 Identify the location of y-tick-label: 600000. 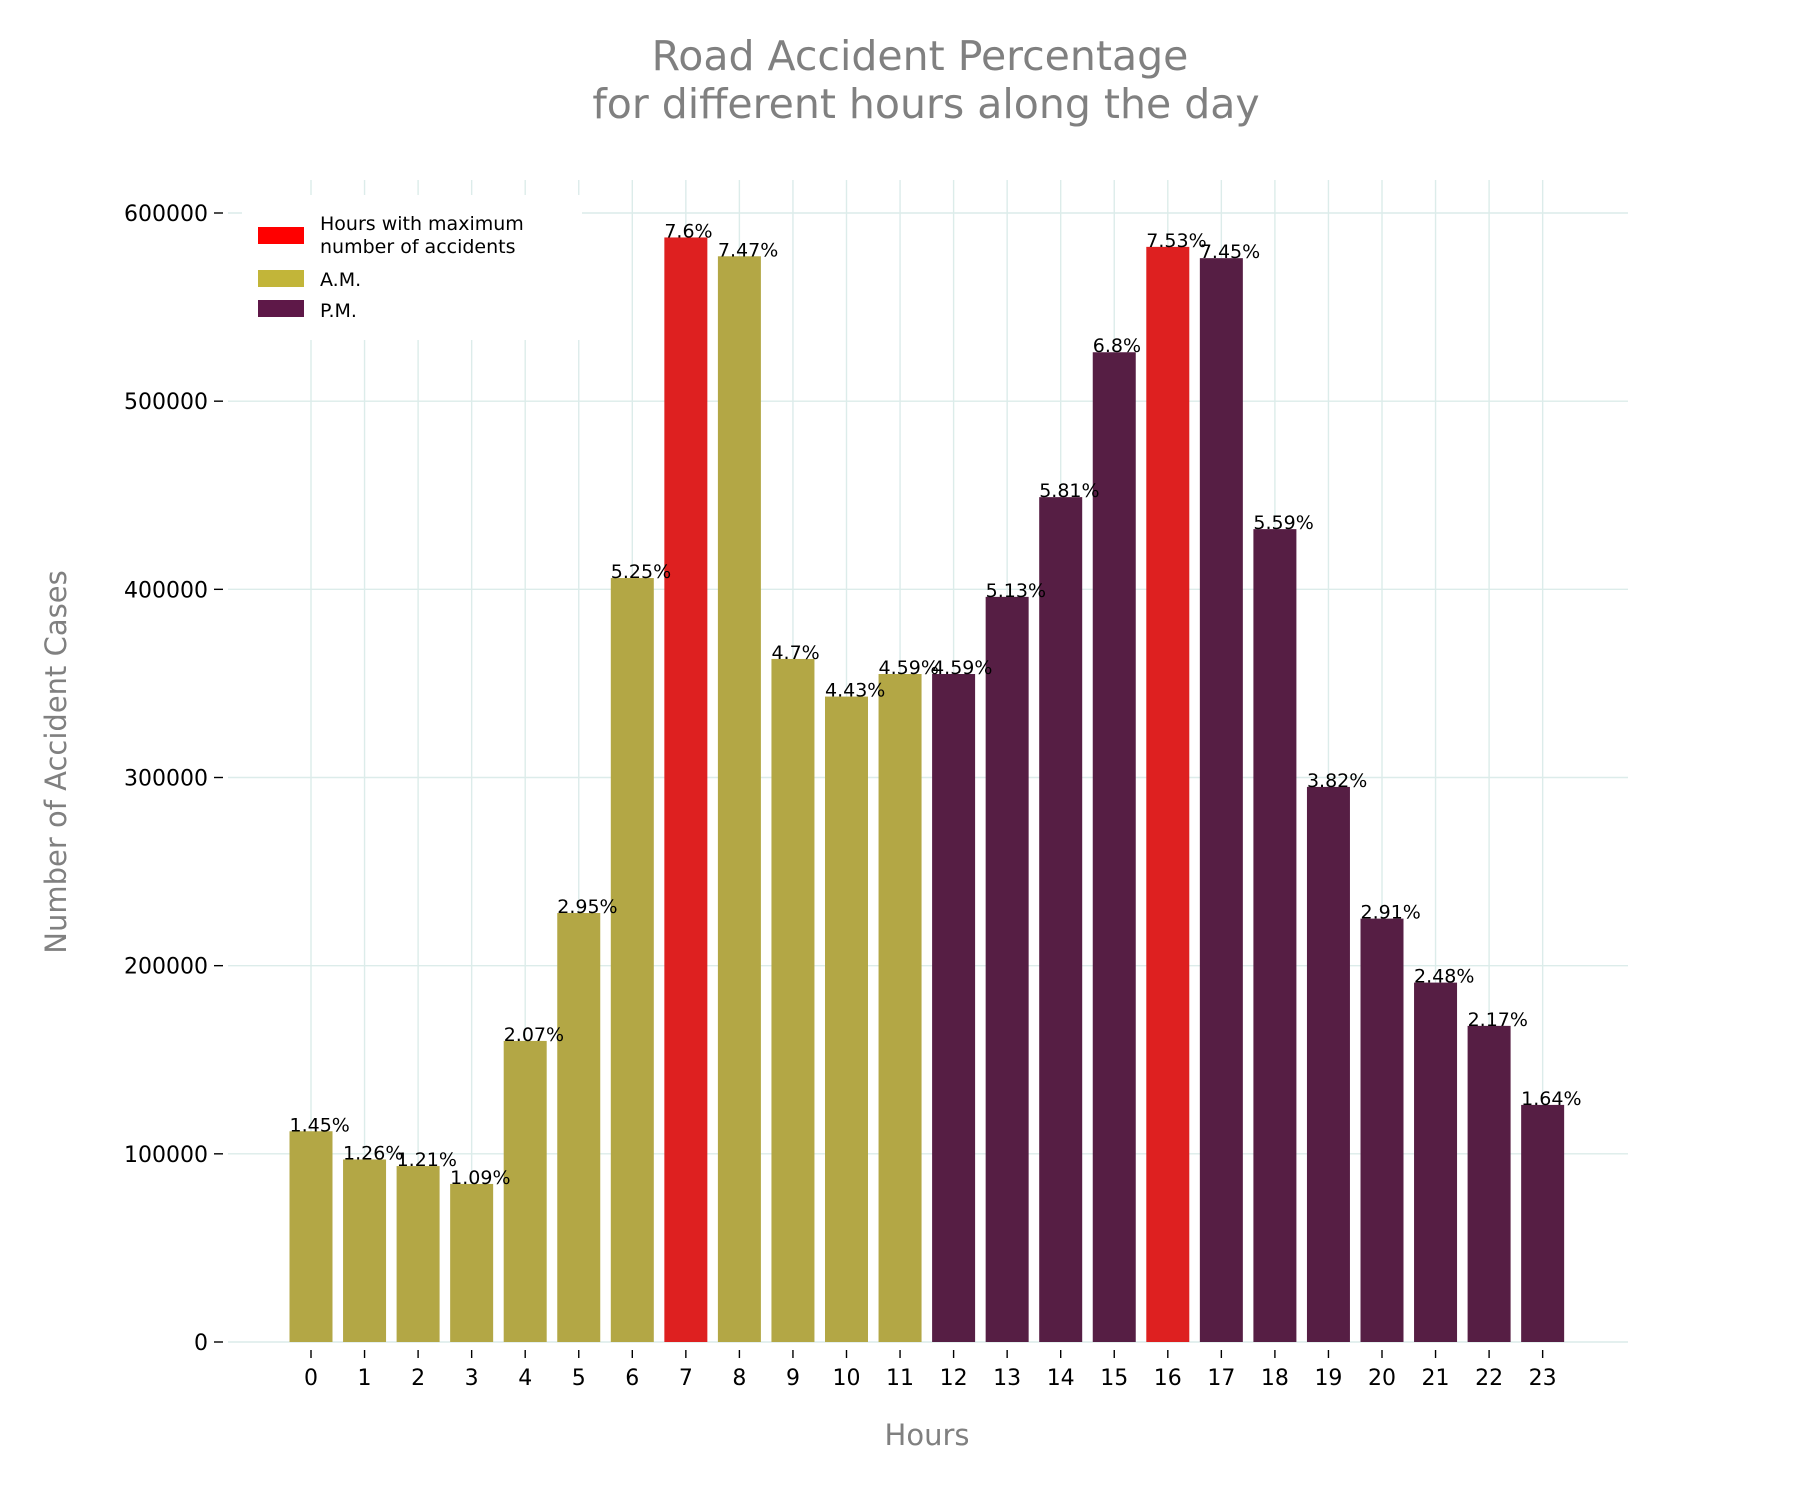
(166, 214).